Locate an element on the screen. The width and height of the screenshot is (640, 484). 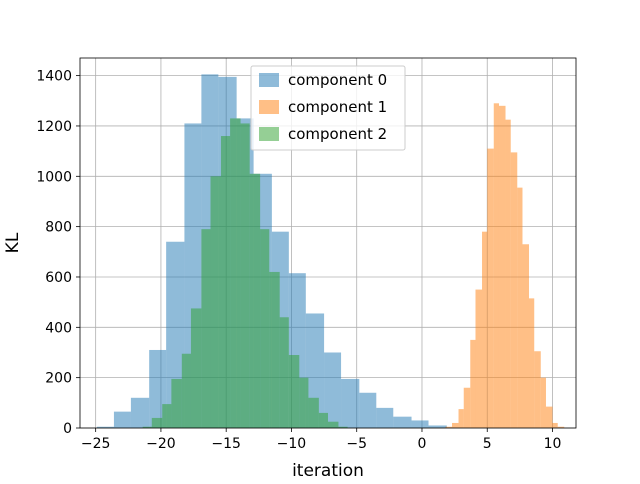
x-tick-label: 10 is located at coordinates (553, 444).